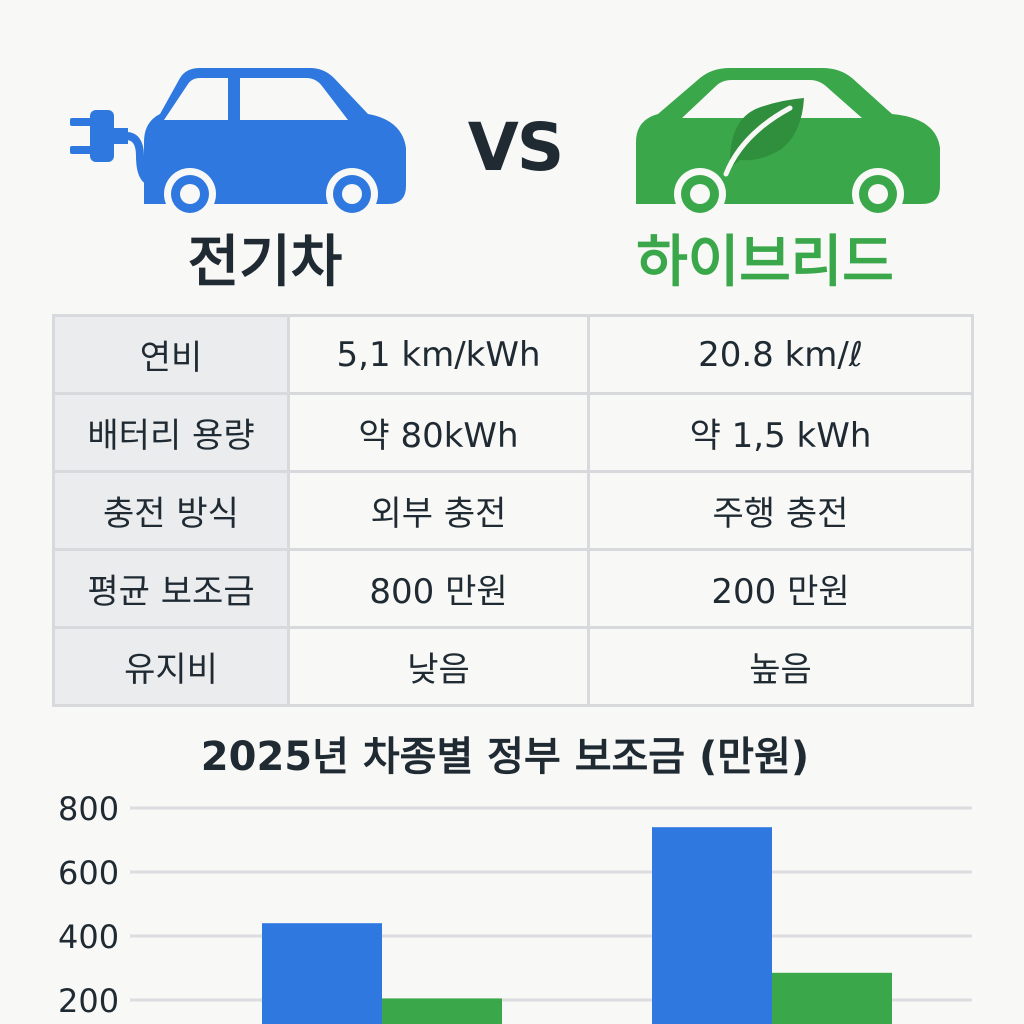 The width and height of the screenshot is (1024, 1024). What do you see at coordinates (238, 143) in the screenshot?
I see `ev-car-plug-icon` at bounding box center [238, 143].